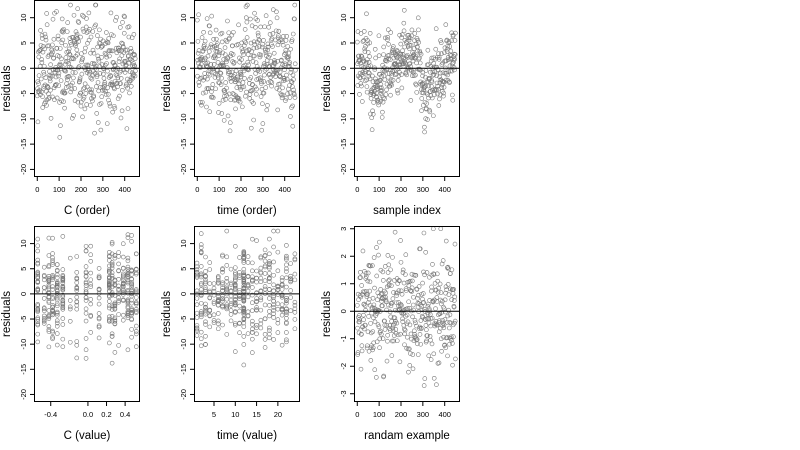 This screenshot has width=800, height=450. Describe the element at coordinates (247, 211) in the screenshot. I see `x-axis-title: time (order)` at that location.